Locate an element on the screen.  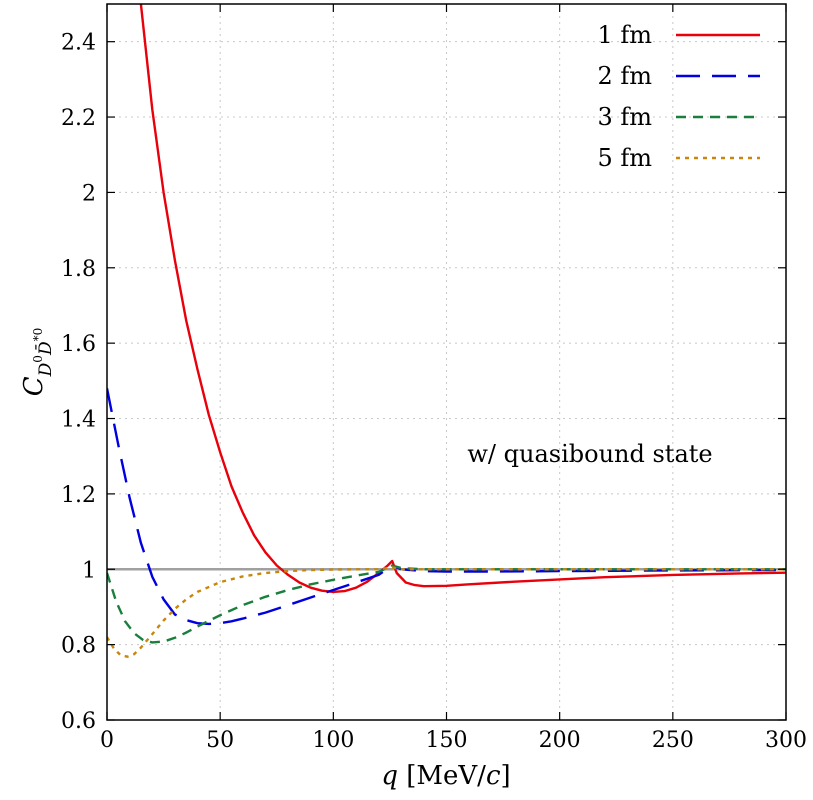
y-tick-label: 1.6 is located at coordinates (78, 344).